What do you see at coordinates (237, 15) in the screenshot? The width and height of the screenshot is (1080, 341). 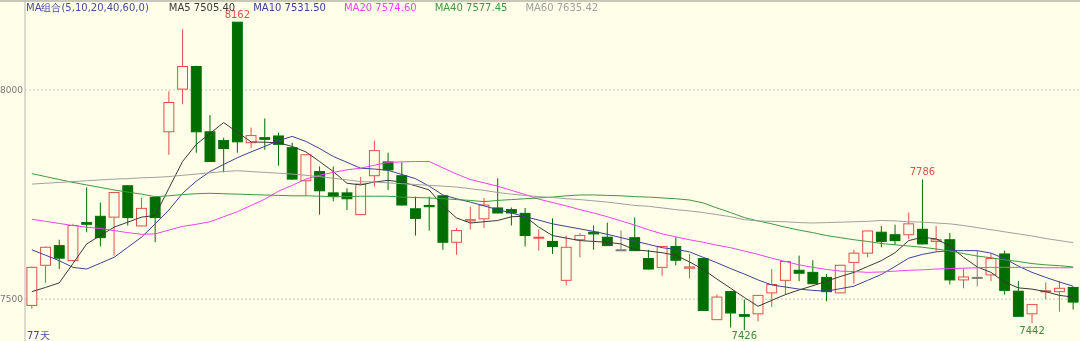 I see `annotation: 8162` at bounding box center [237, 15].